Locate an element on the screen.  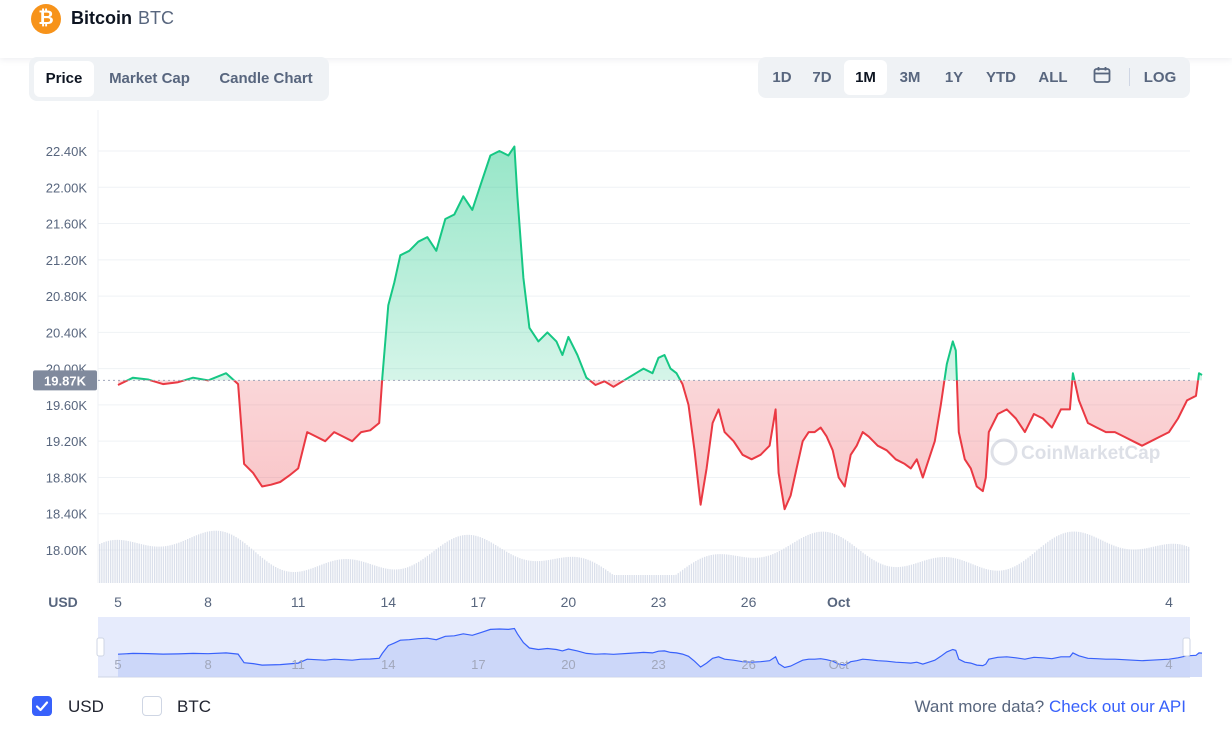
api-link: Check out our API is located at coordinates (1117, 706).